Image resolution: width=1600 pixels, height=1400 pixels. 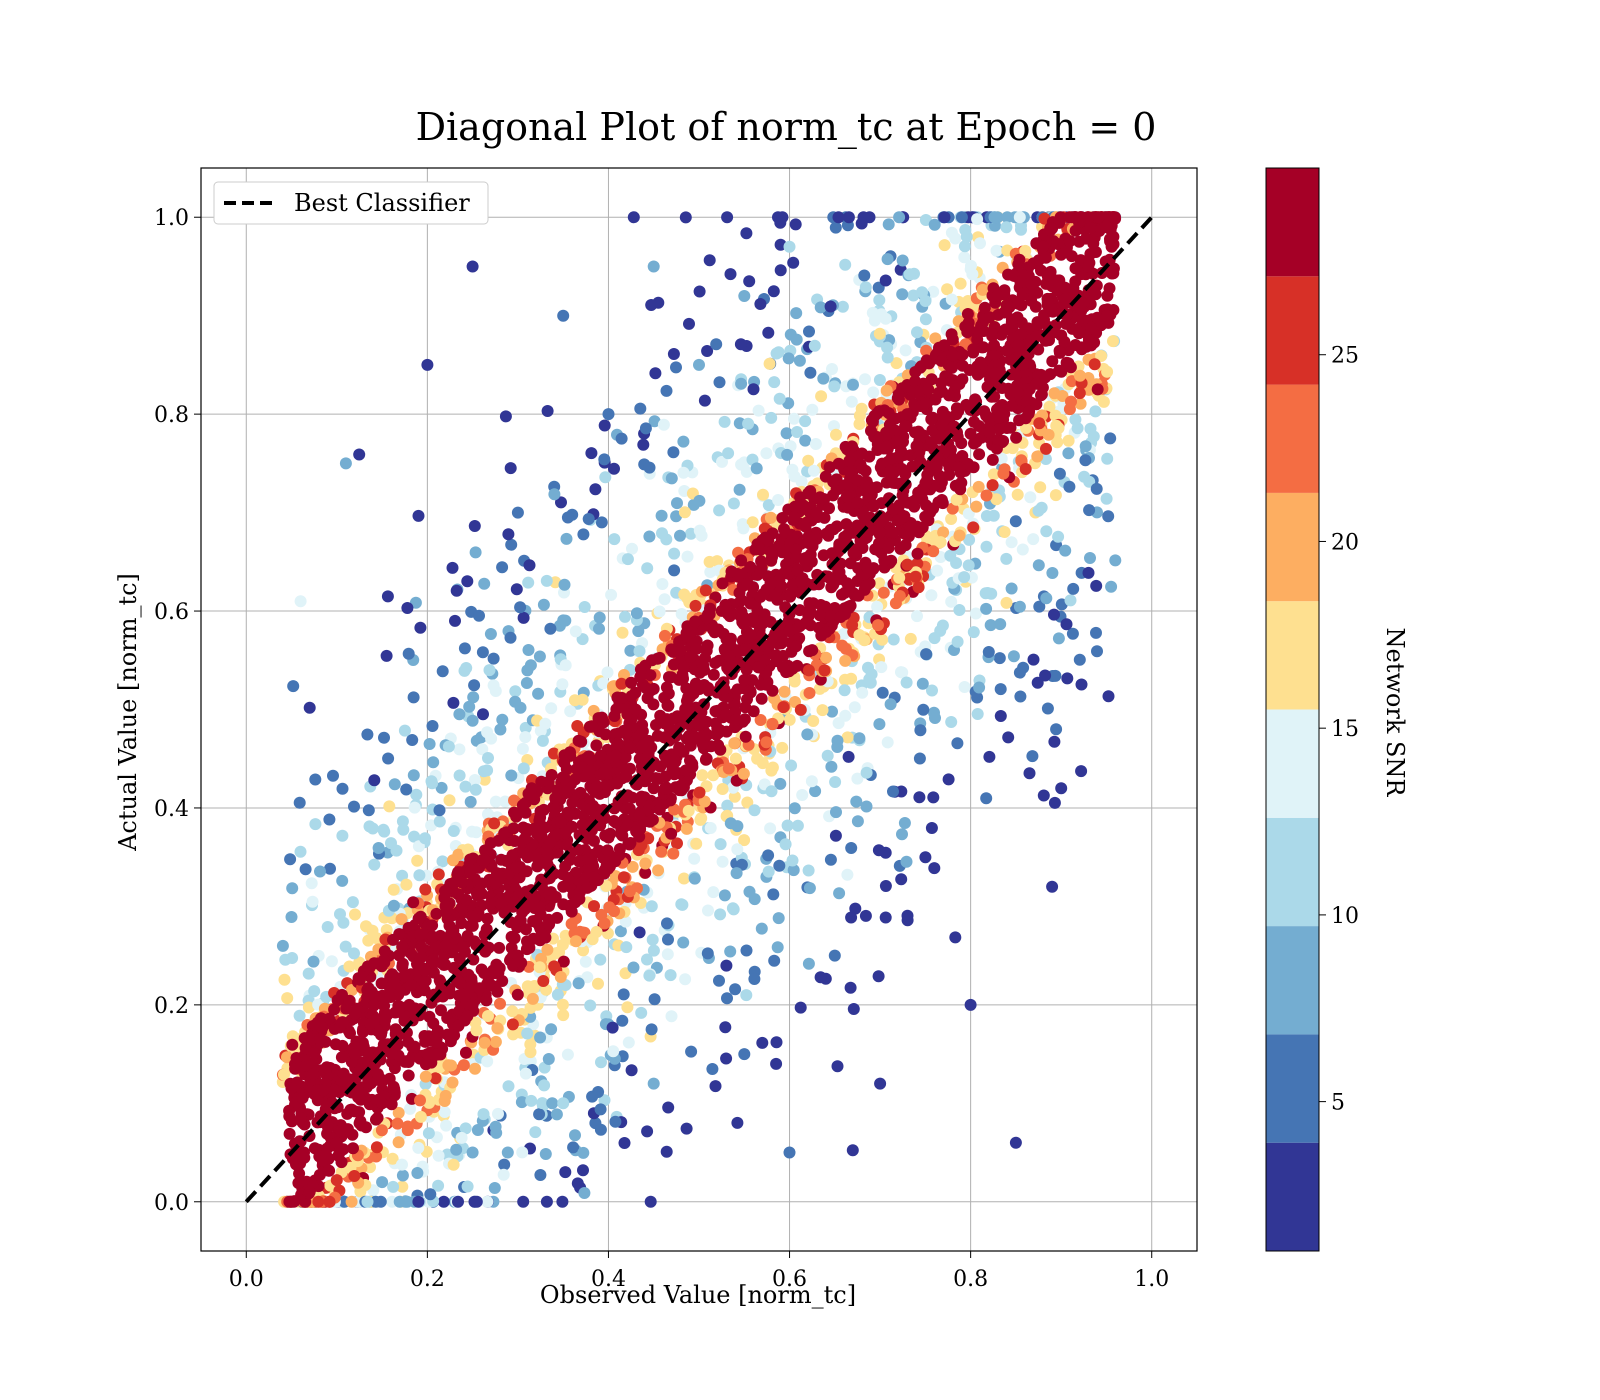 What do you see at coordinates (171, 218) in the screenshot?
I see `y-tick-label: 1.0` at bounding box center [171, 218].